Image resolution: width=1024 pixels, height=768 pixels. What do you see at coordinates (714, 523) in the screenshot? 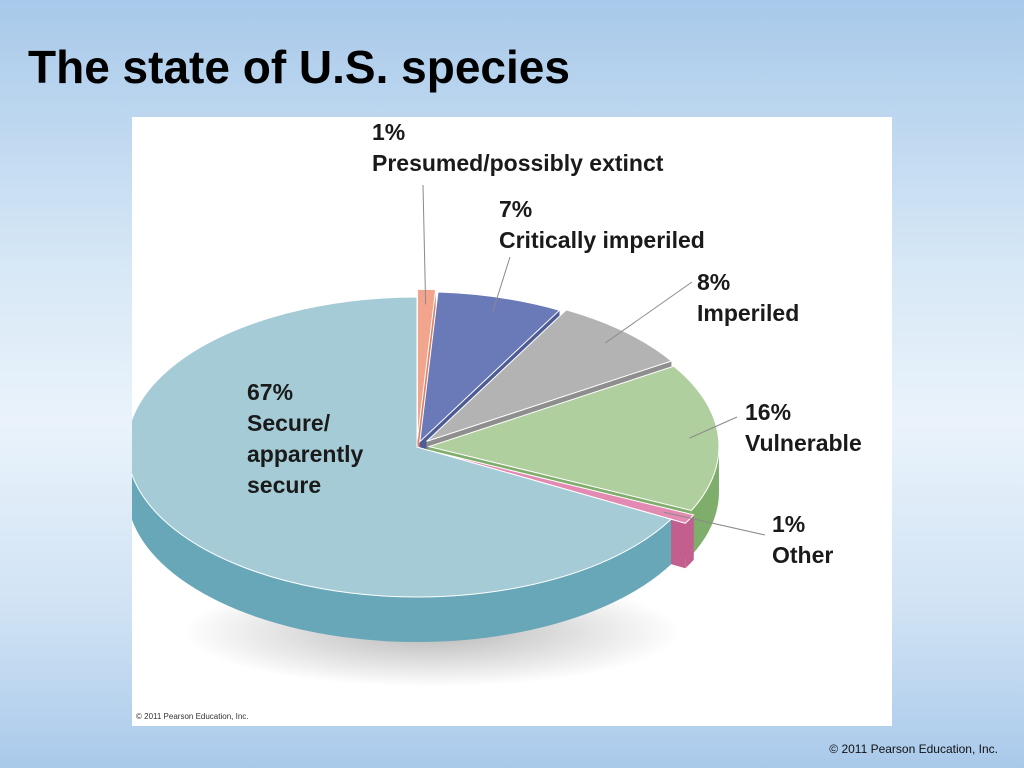
I see `leader-line-other` at bounding box center [714, 523].